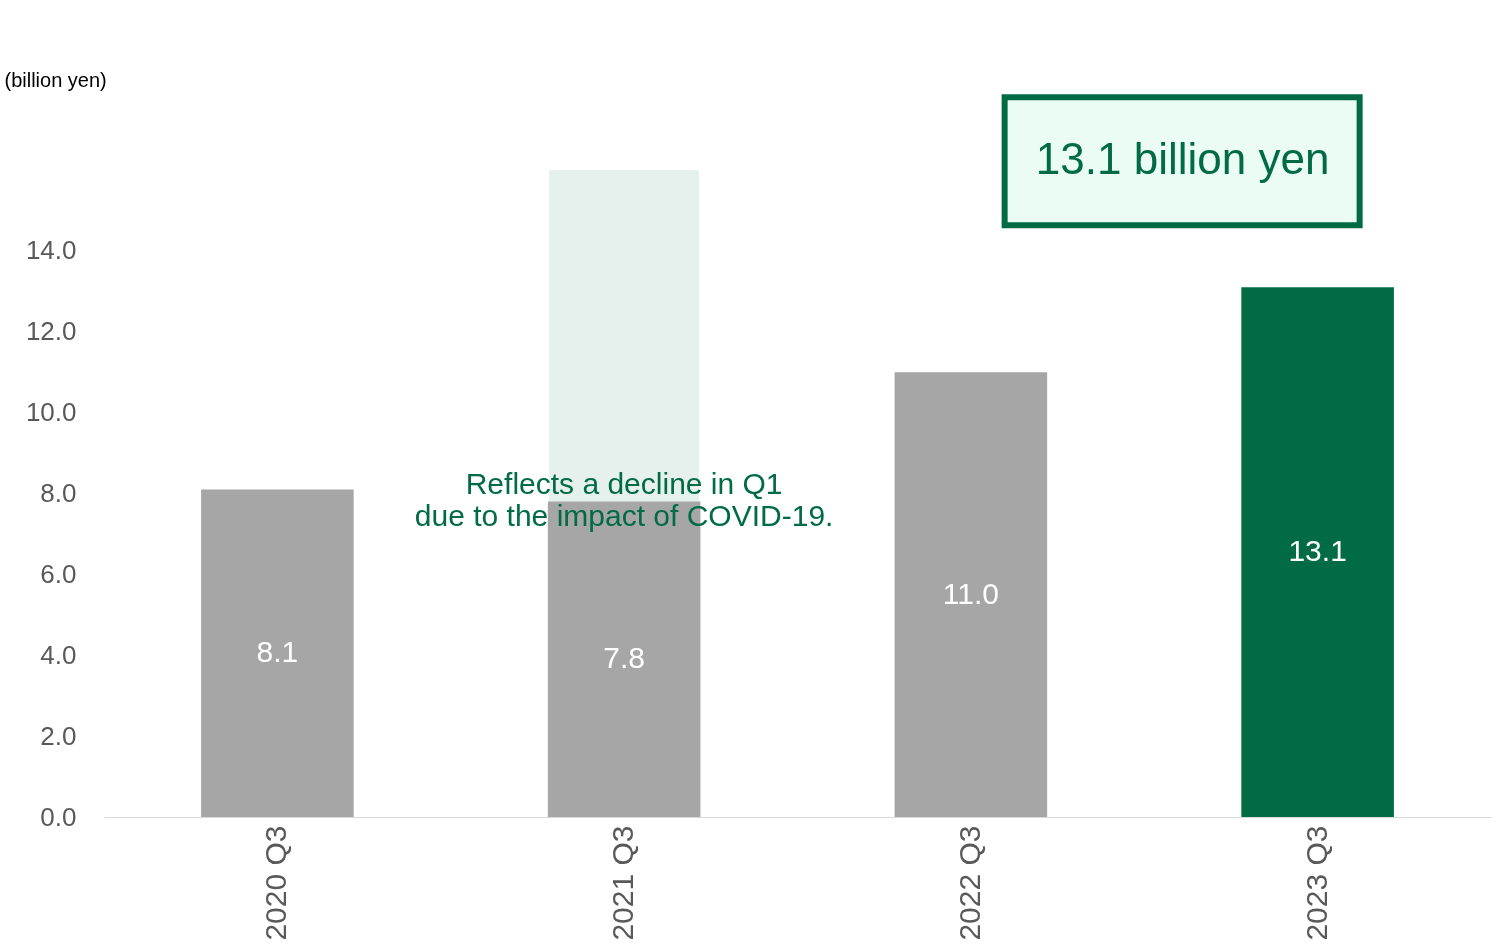 The width and height of the screenshot is (1501, 951). What do you see at coordinates (51, 250) in the screenshot?
I see `y-tick-label: 14.0` at bounding box center [51, 250].